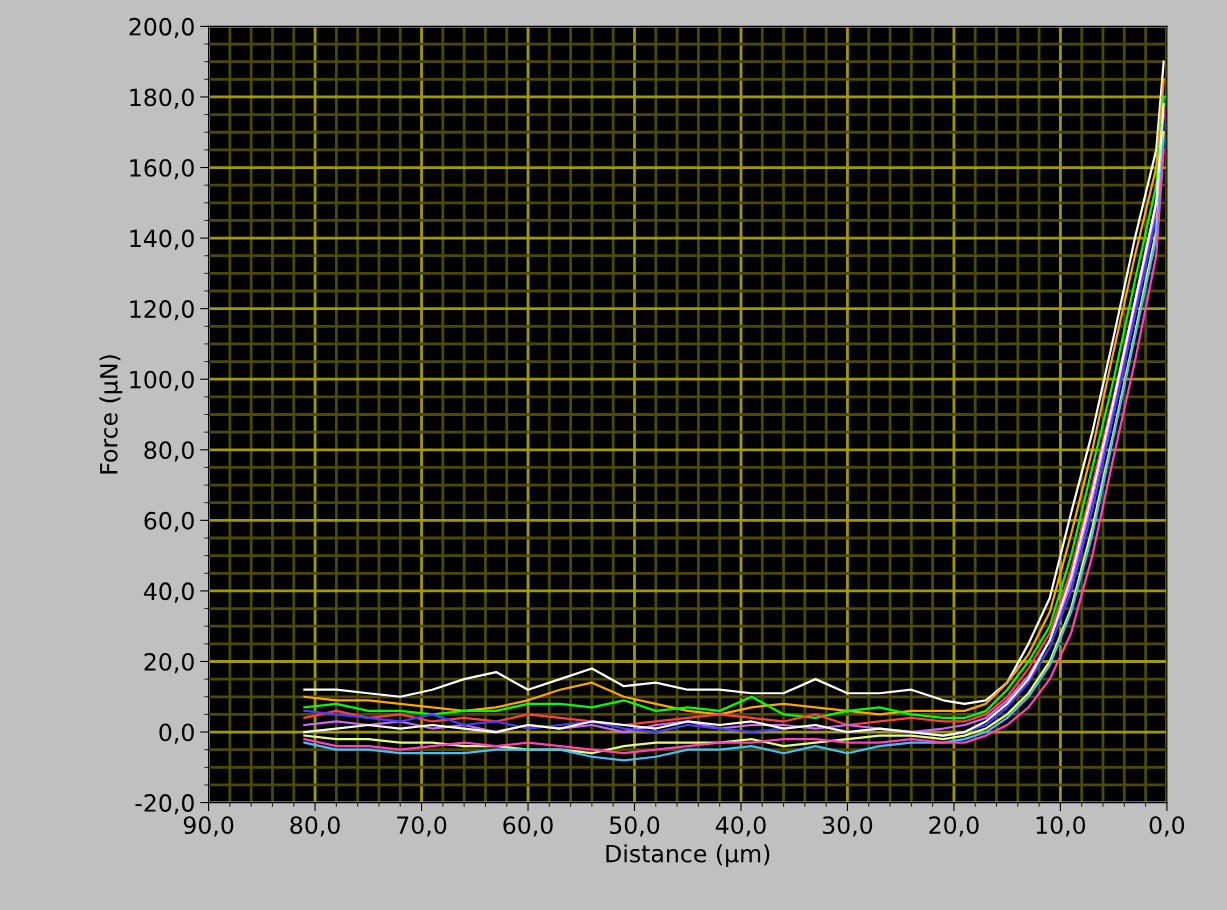 This screenshot has width=1227, height=910. Describe the element at coordinates (315, 826) in the screenshot. I see `x-tick-label: 80,0` at that location.